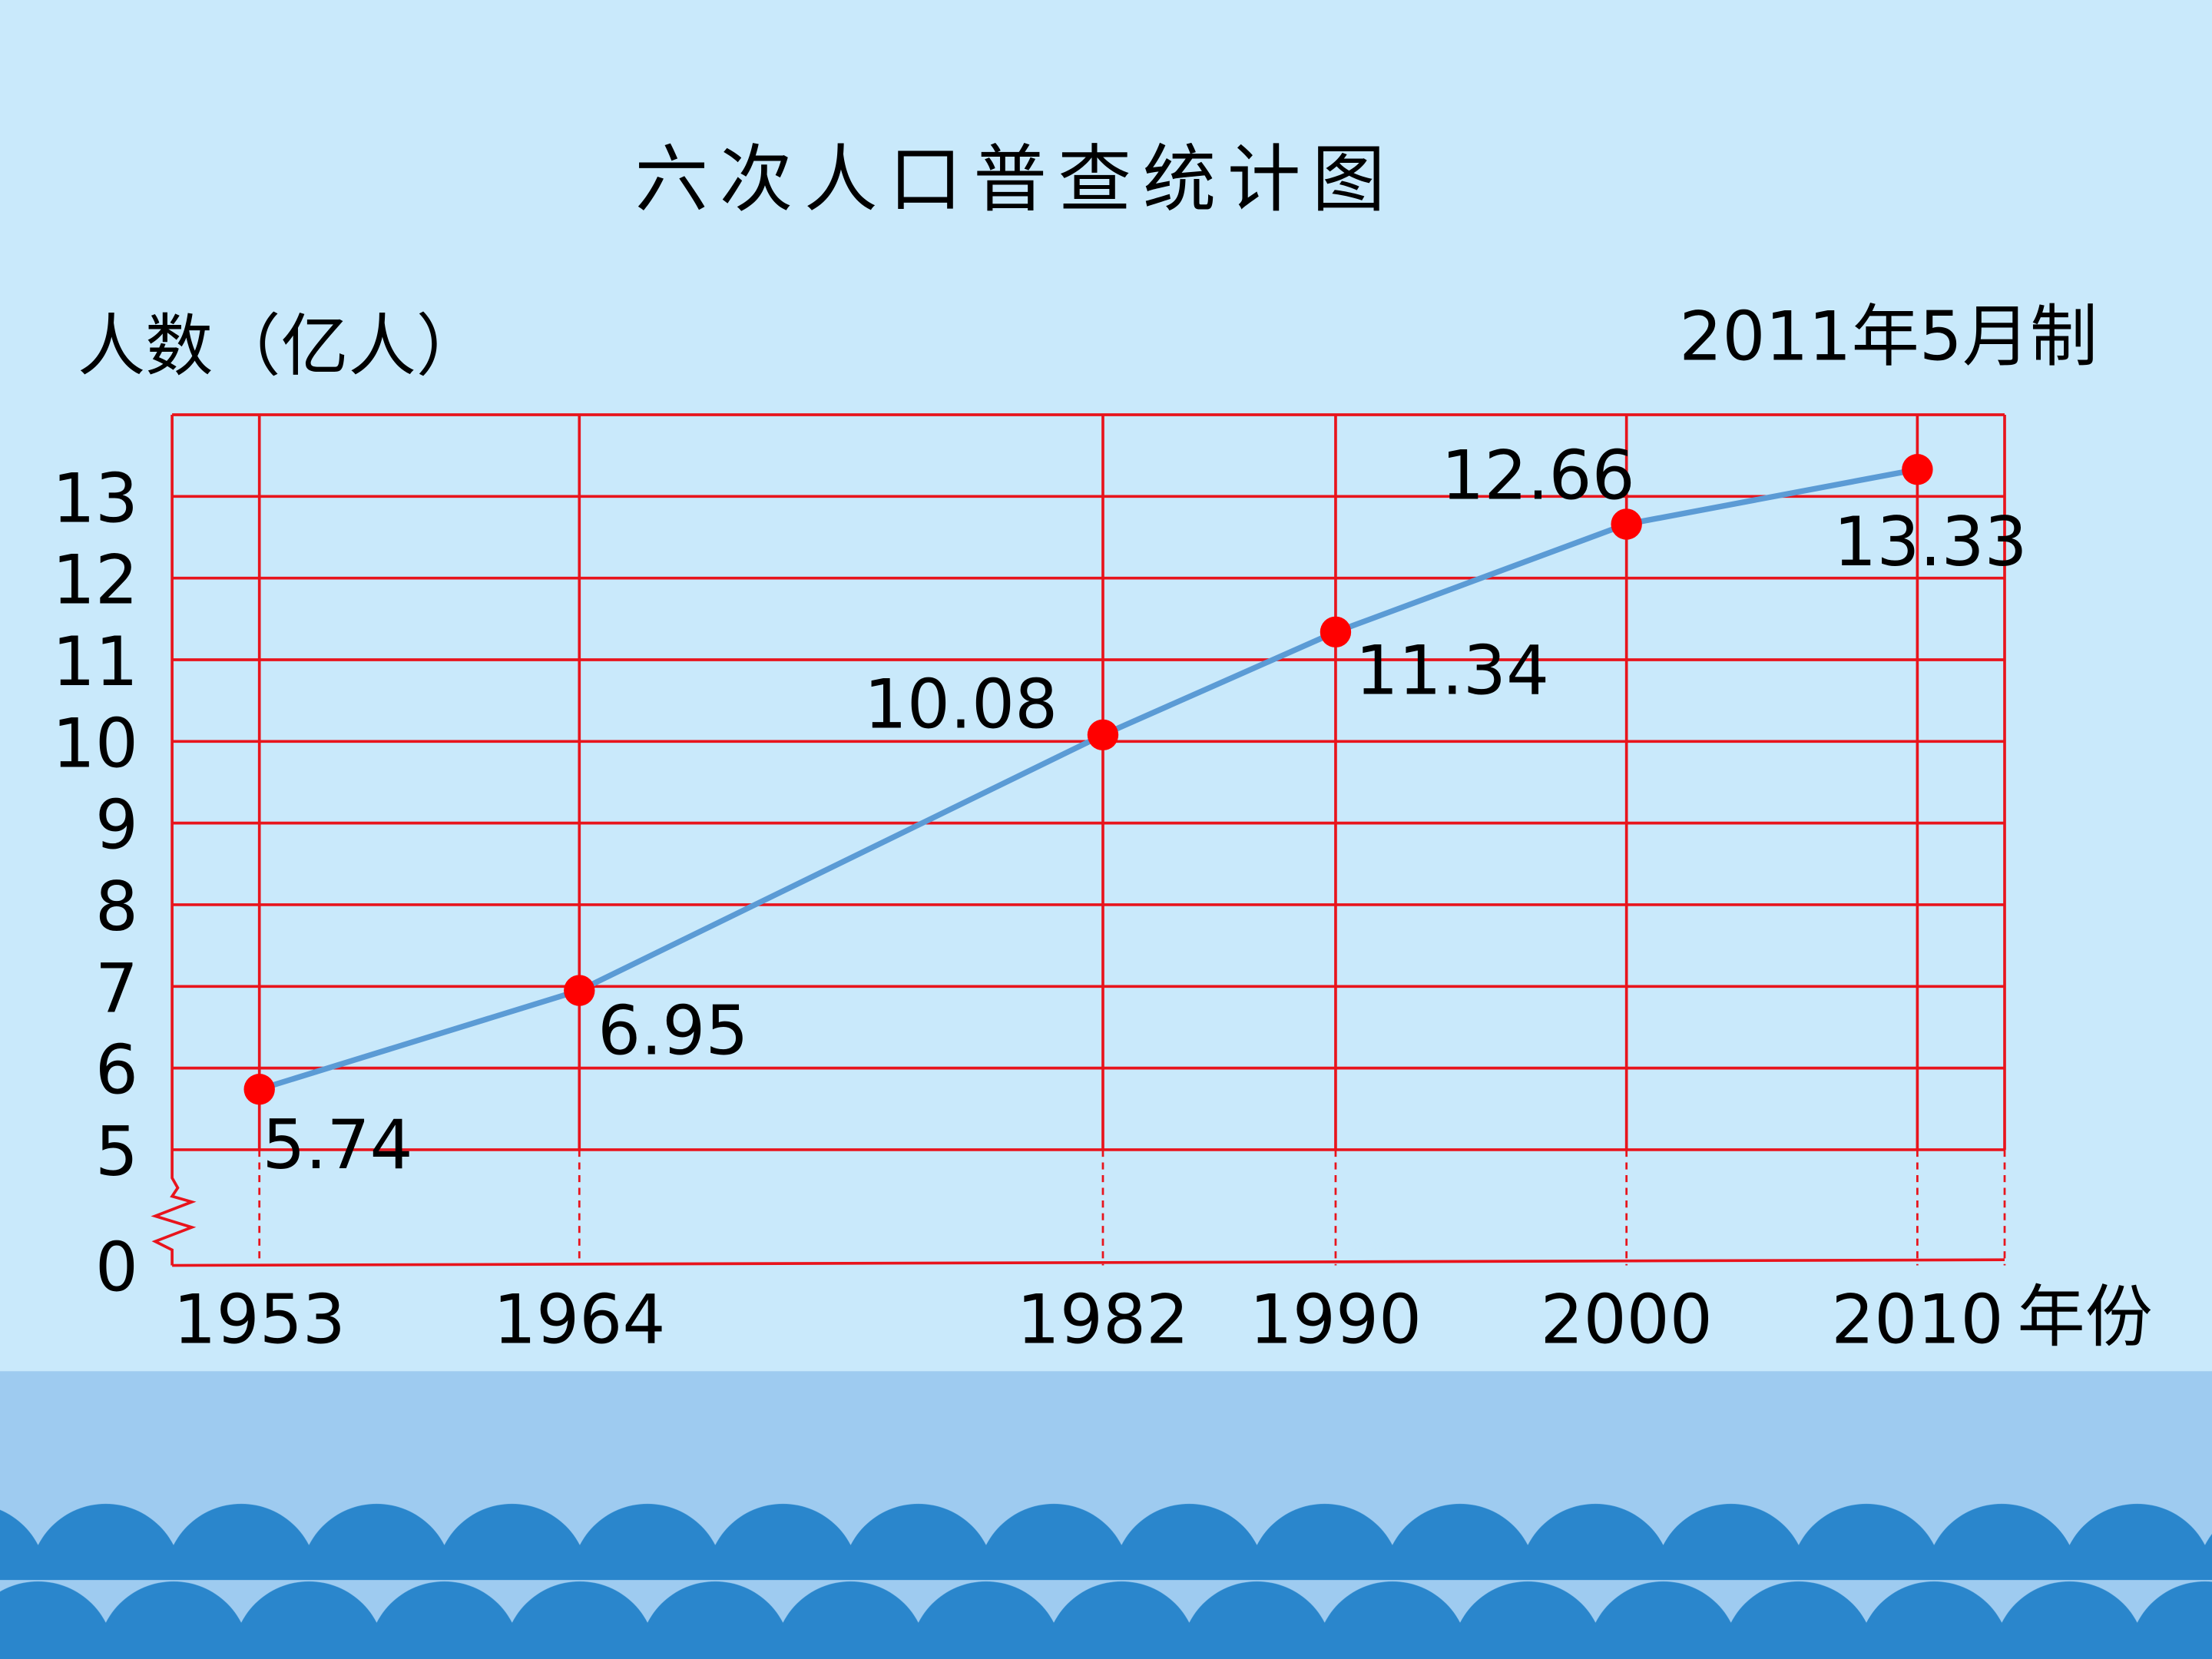  Describe the element at coordinates (174, 1207) in the screenshot. I see `axis-break` at that location.